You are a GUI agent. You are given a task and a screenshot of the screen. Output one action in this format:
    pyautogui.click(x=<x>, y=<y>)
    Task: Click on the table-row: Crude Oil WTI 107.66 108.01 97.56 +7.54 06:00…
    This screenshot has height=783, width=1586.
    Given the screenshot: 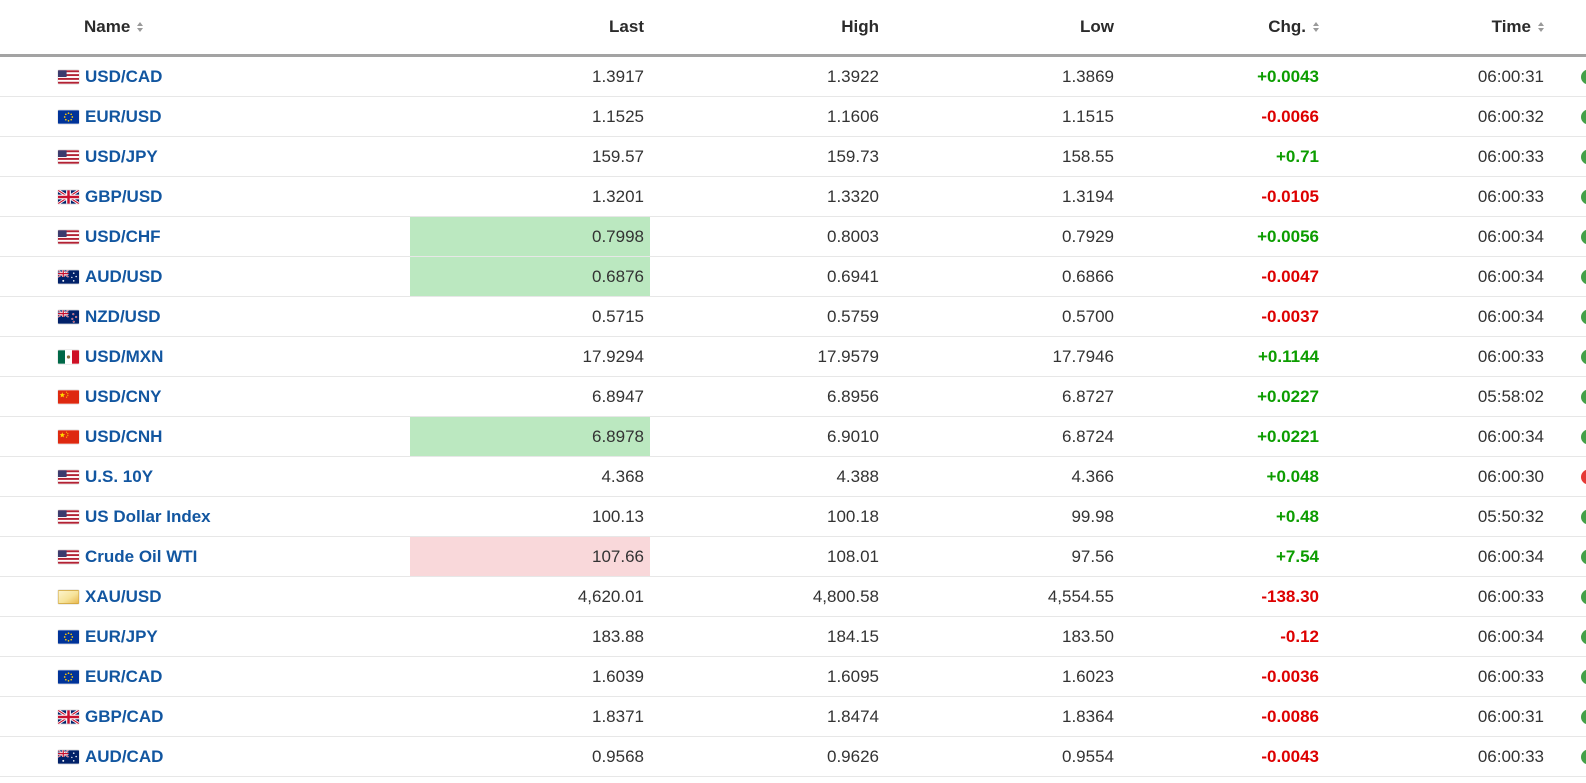 What is the action you would take?
    pyautogui.click(x=793, y=557)
    